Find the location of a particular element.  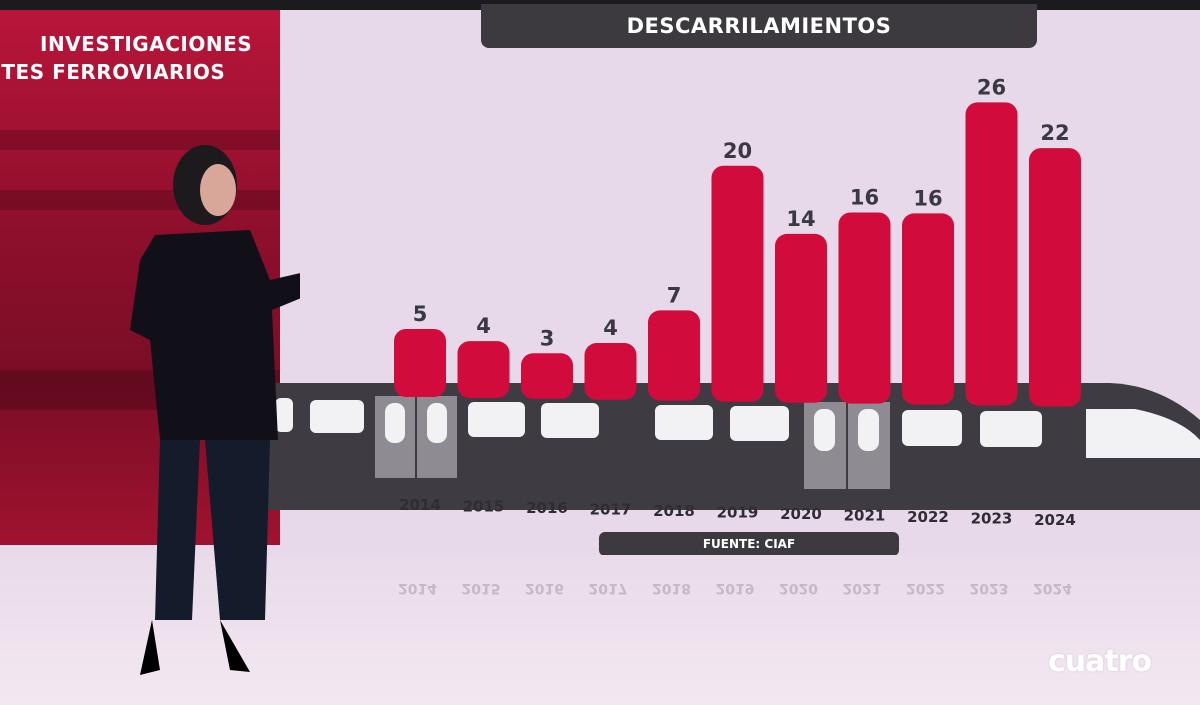

value-label-2019: 20 is located at coordinates (737, 151).